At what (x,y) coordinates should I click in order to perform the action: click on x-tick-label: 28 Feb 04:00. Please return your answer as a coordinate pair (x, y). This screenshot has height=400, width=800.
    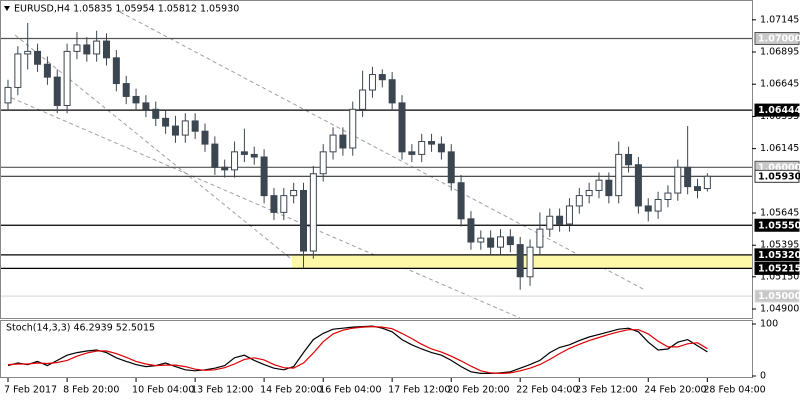
    Looking at the image, I should click on (734, 390).